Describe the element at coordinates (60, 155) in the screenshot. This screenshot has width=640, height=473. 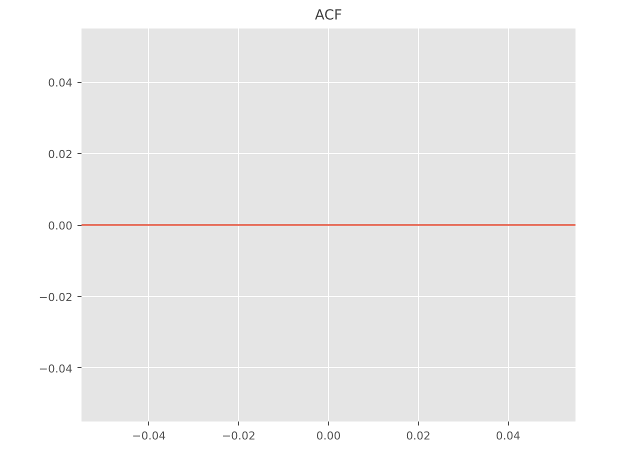
I see `y-tick-label: 0.02` at that location.